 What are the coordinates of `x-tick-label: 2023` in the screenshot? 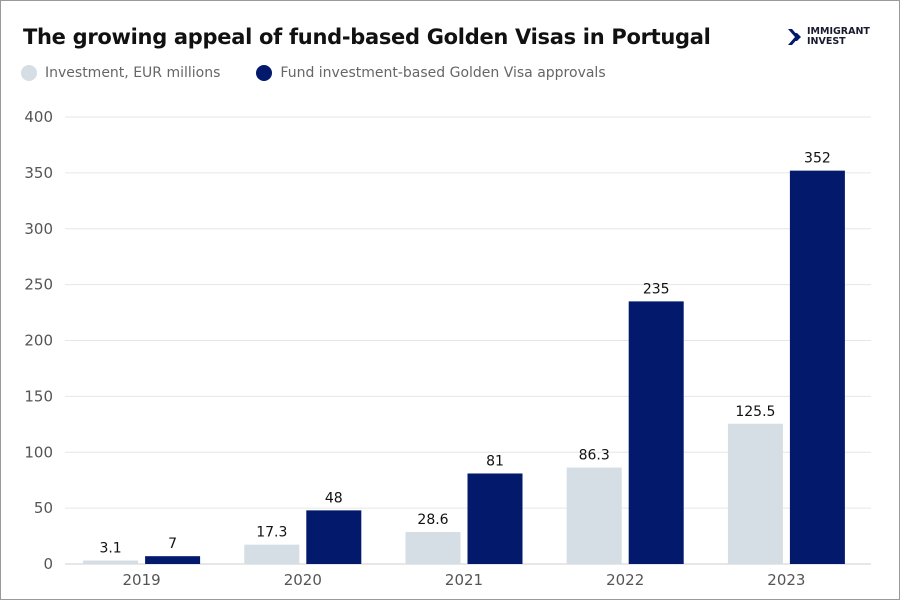 It's located at (786, 580).